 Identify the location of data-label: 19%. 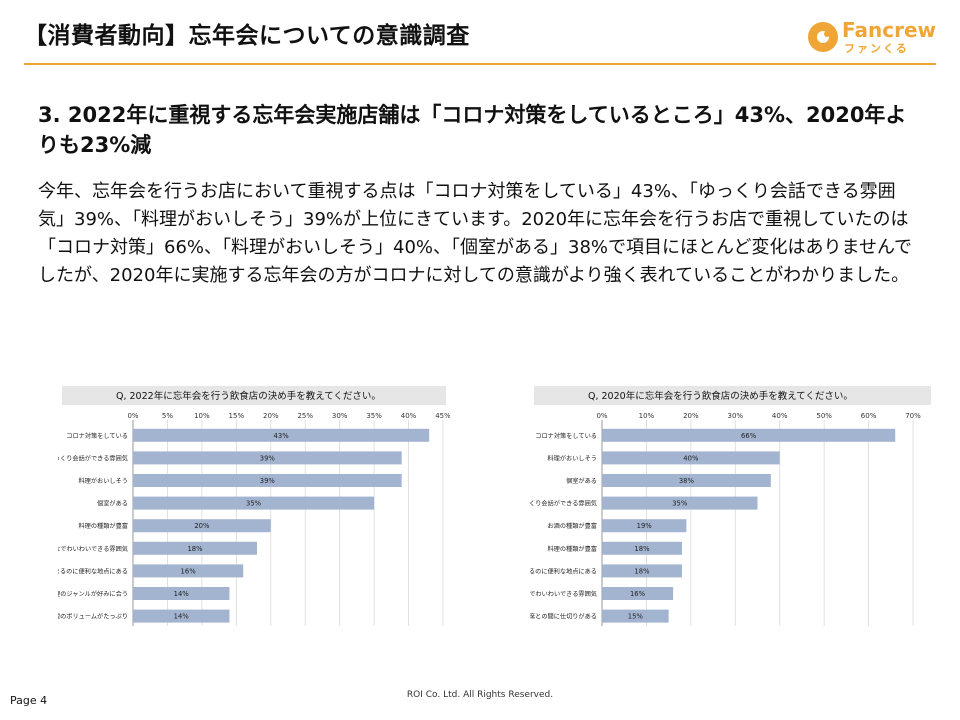
(645, 526).